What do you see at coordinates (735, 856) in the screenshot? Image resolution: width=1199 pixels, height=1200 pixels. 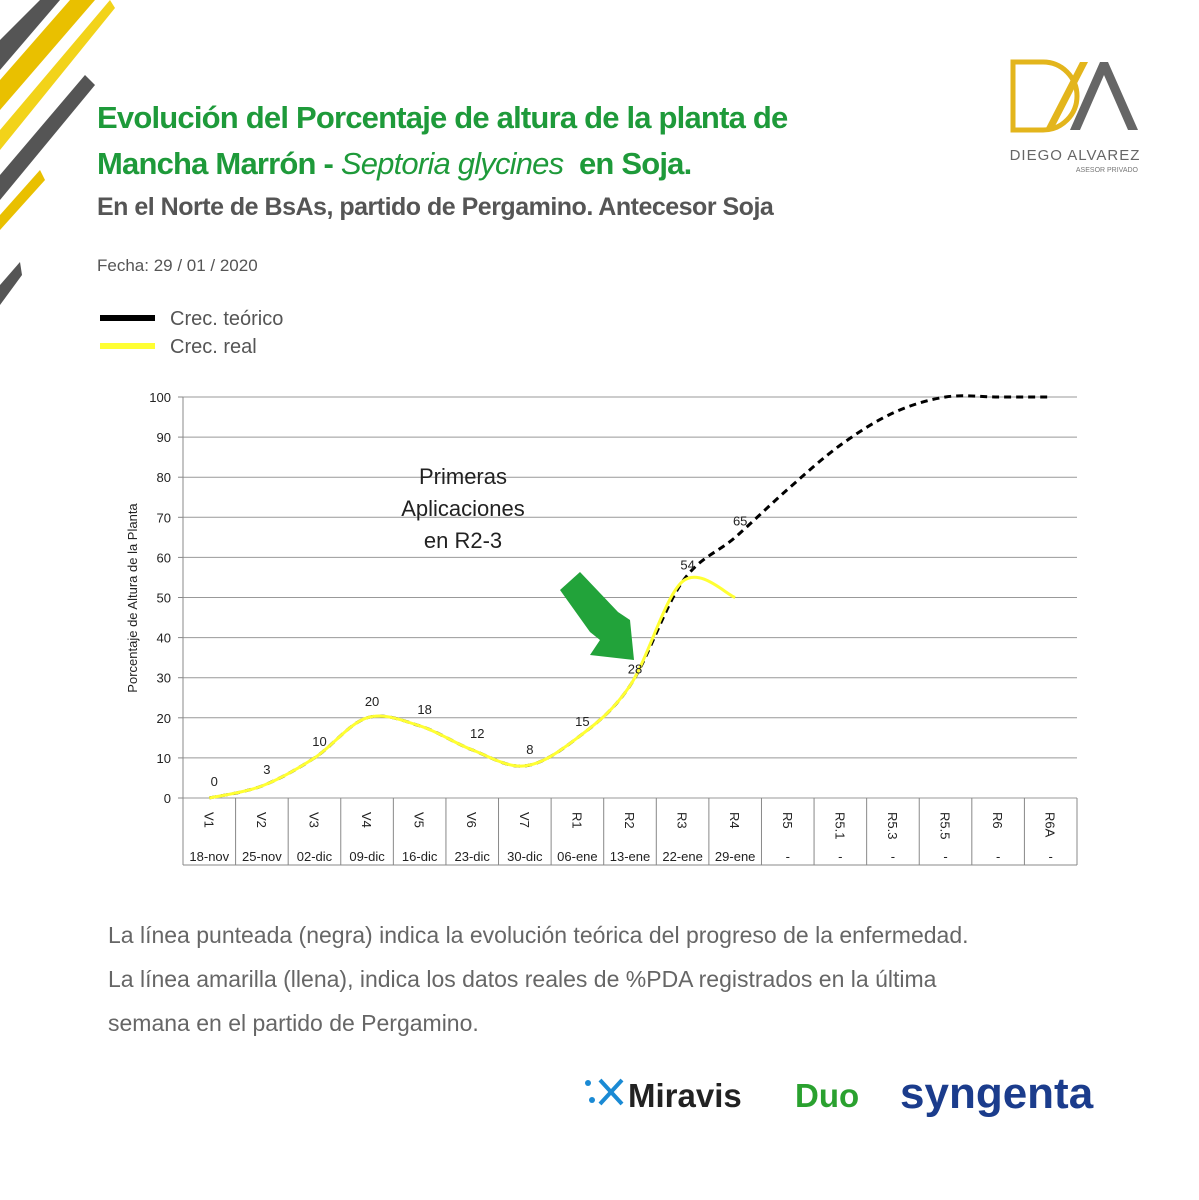 I see `x-date-label: 29-ene` at bounding box center [735, 856].